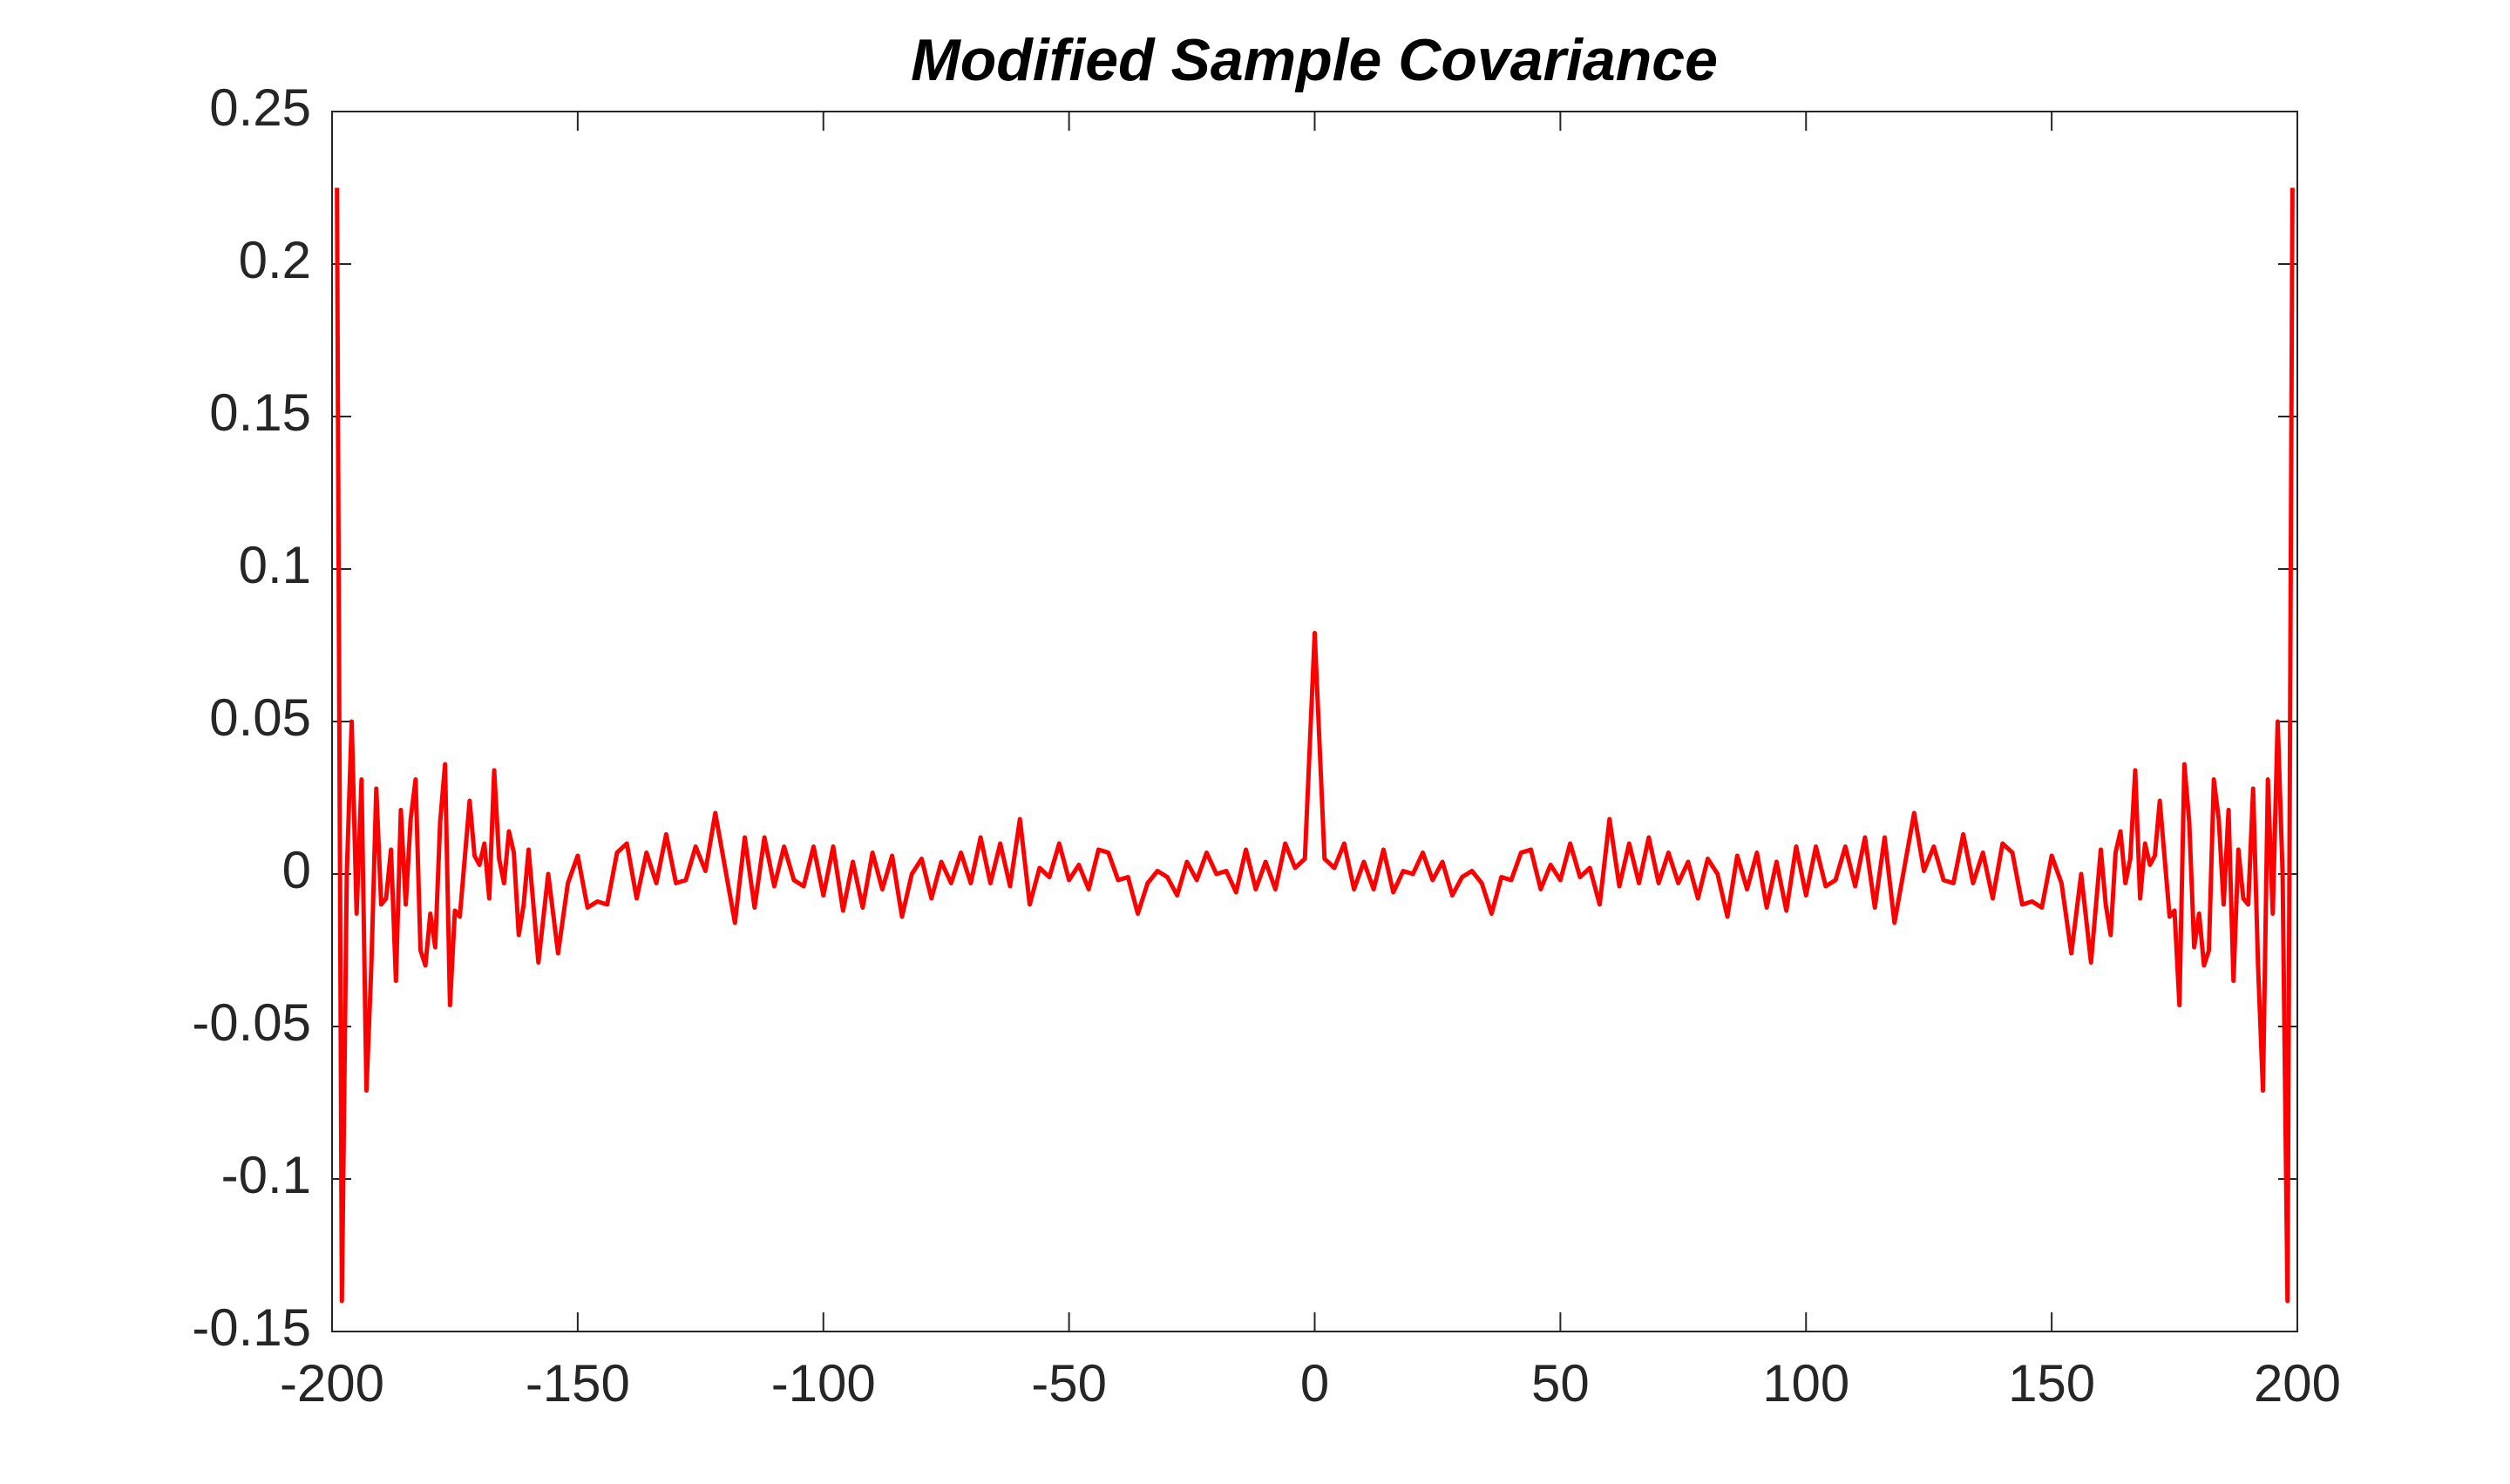  I want to click on y-tick-label: -0.1, so click(266, 1175).